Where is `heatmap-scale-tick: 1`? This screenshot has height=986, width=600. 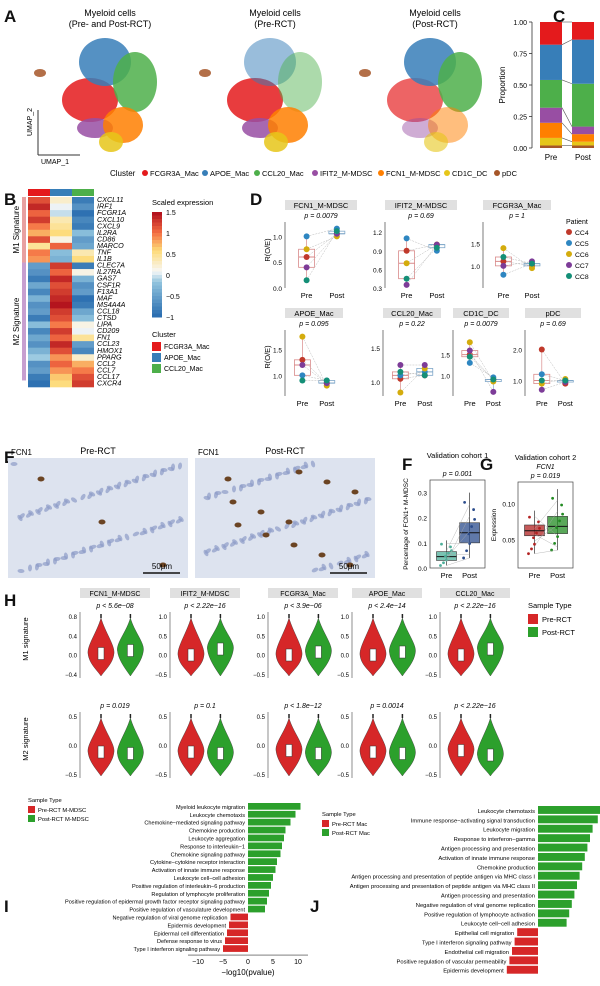
heatmap-scale-tick: 1 is located at coordinates (168, 234).